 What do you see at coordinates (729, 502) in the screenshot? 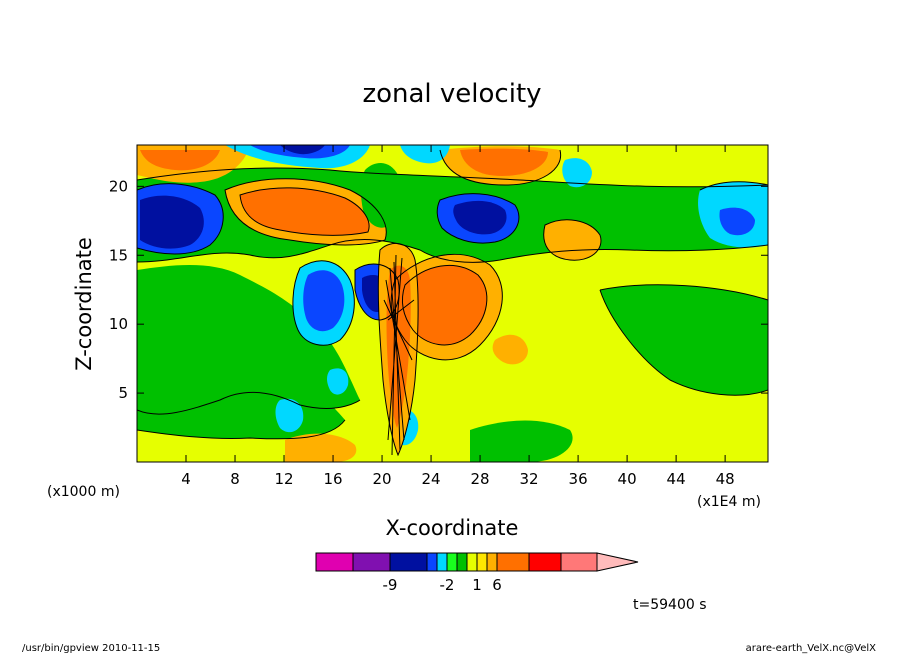
I see `x-unit-label: (x1E4 m)` at bounding box center [729, 502].